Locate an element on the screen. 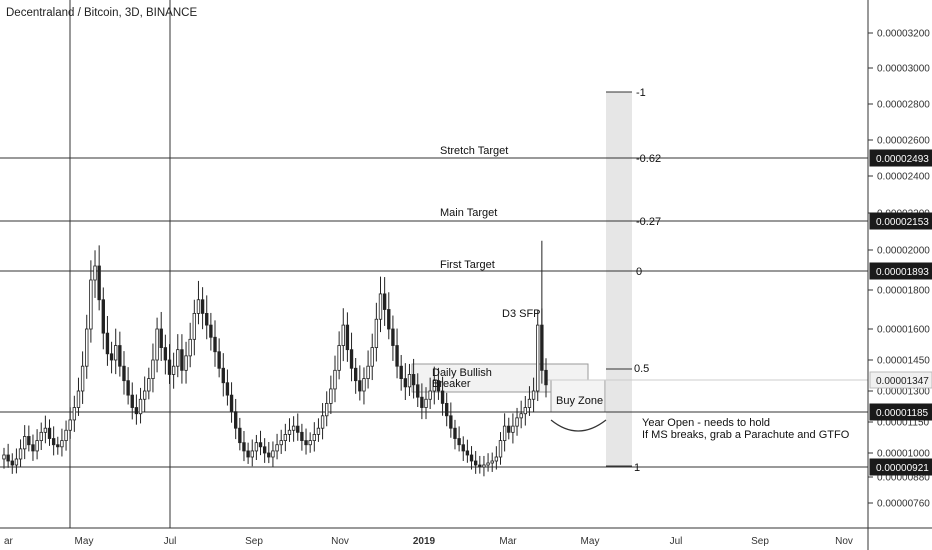 This screenshot has height=550, width=932. support-curve is located at coordinates (578, 425).